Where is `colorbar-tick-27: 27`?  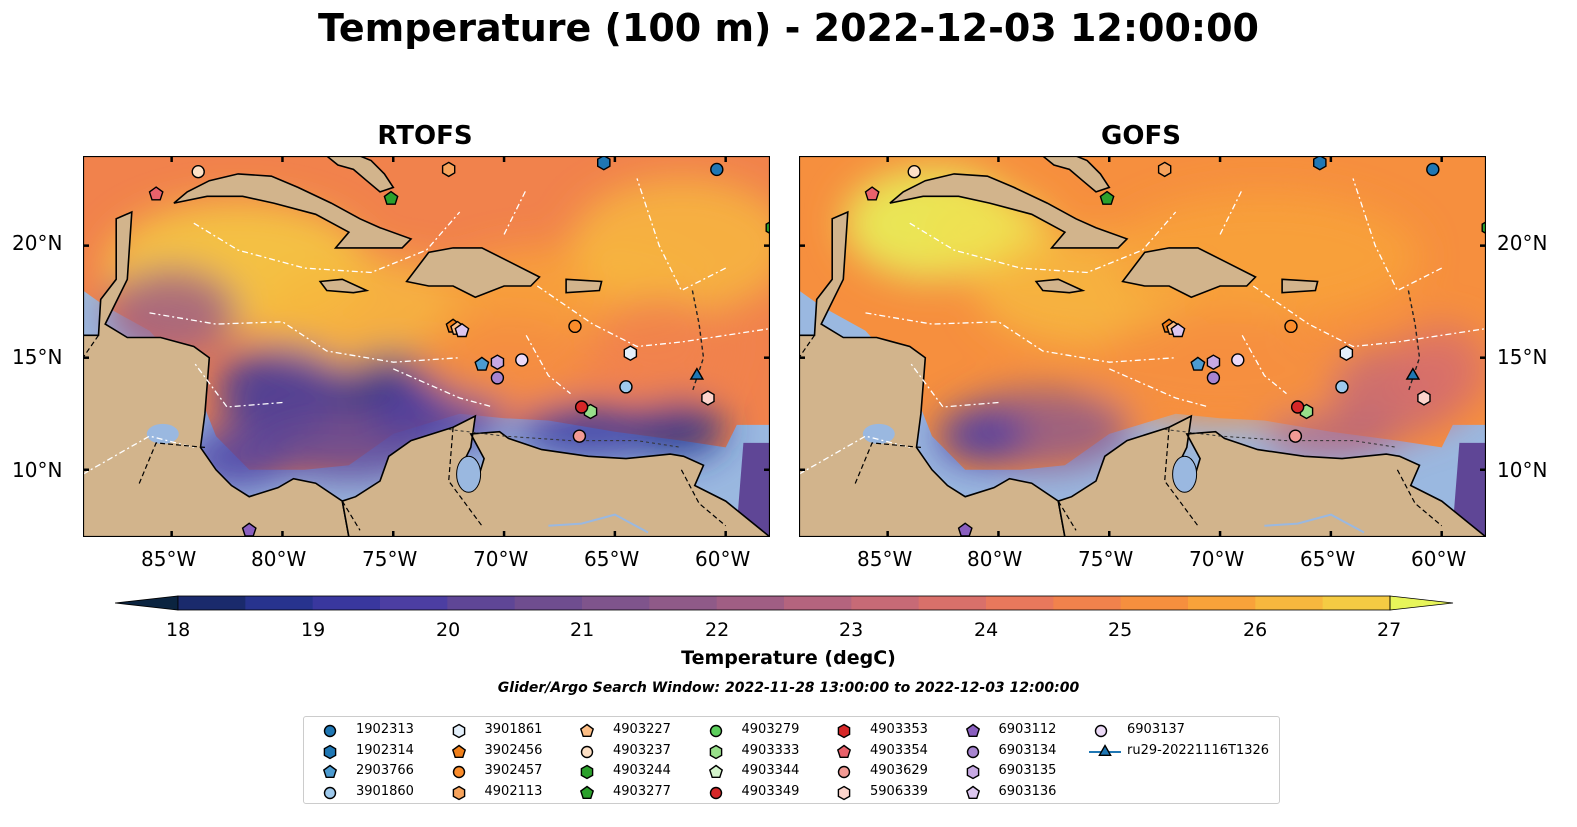
colorbar-tick-27: 27 is located at coordinates (1389, 630).